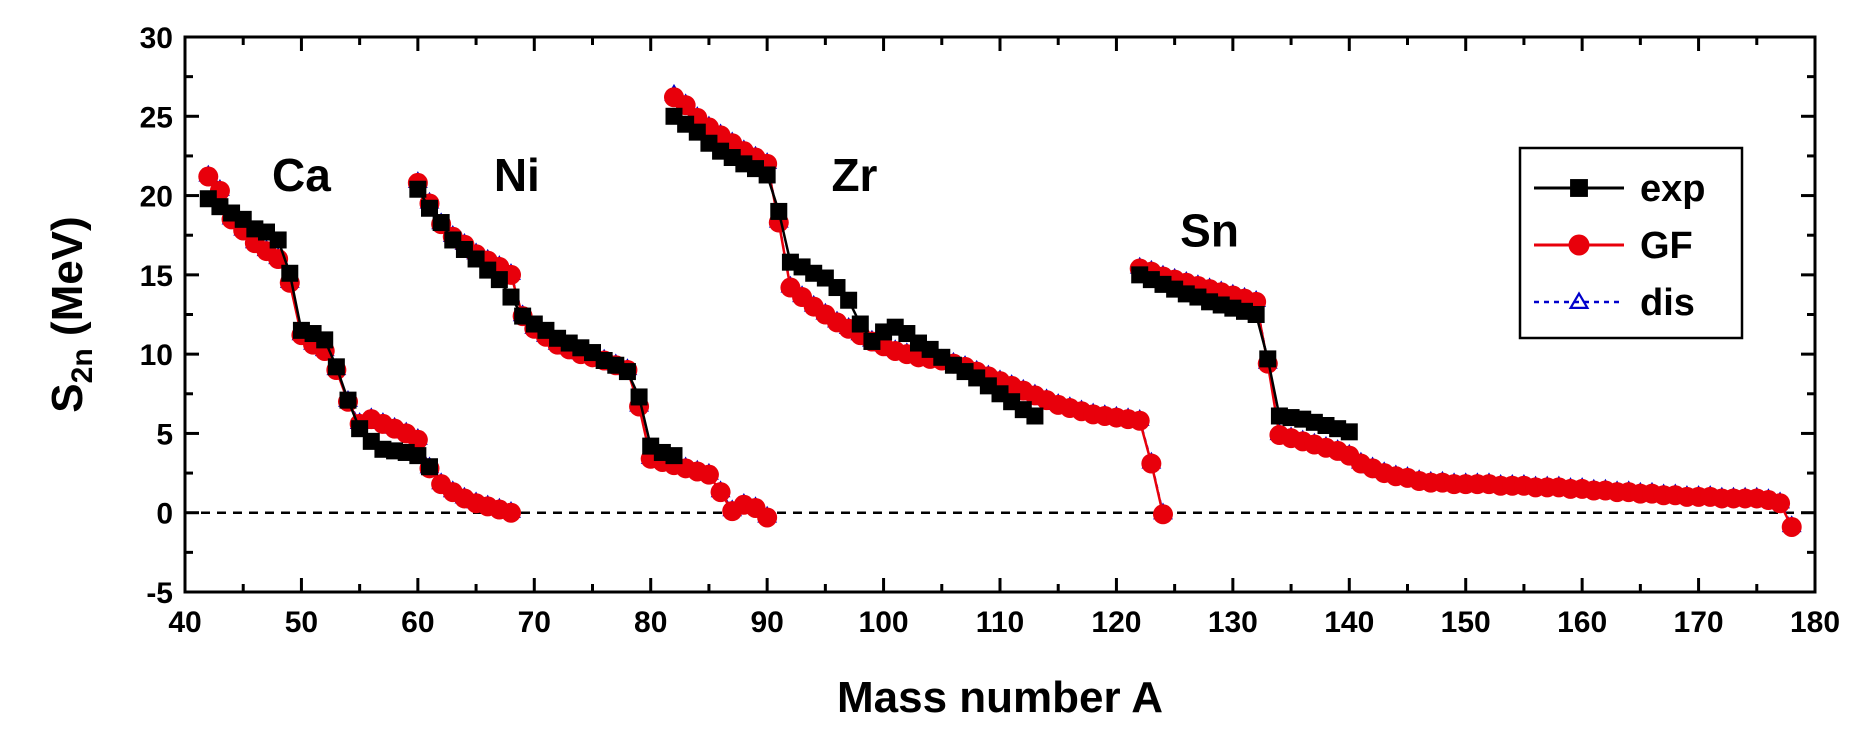  I want to click on y-tick-label: 30, so click(156, 38).